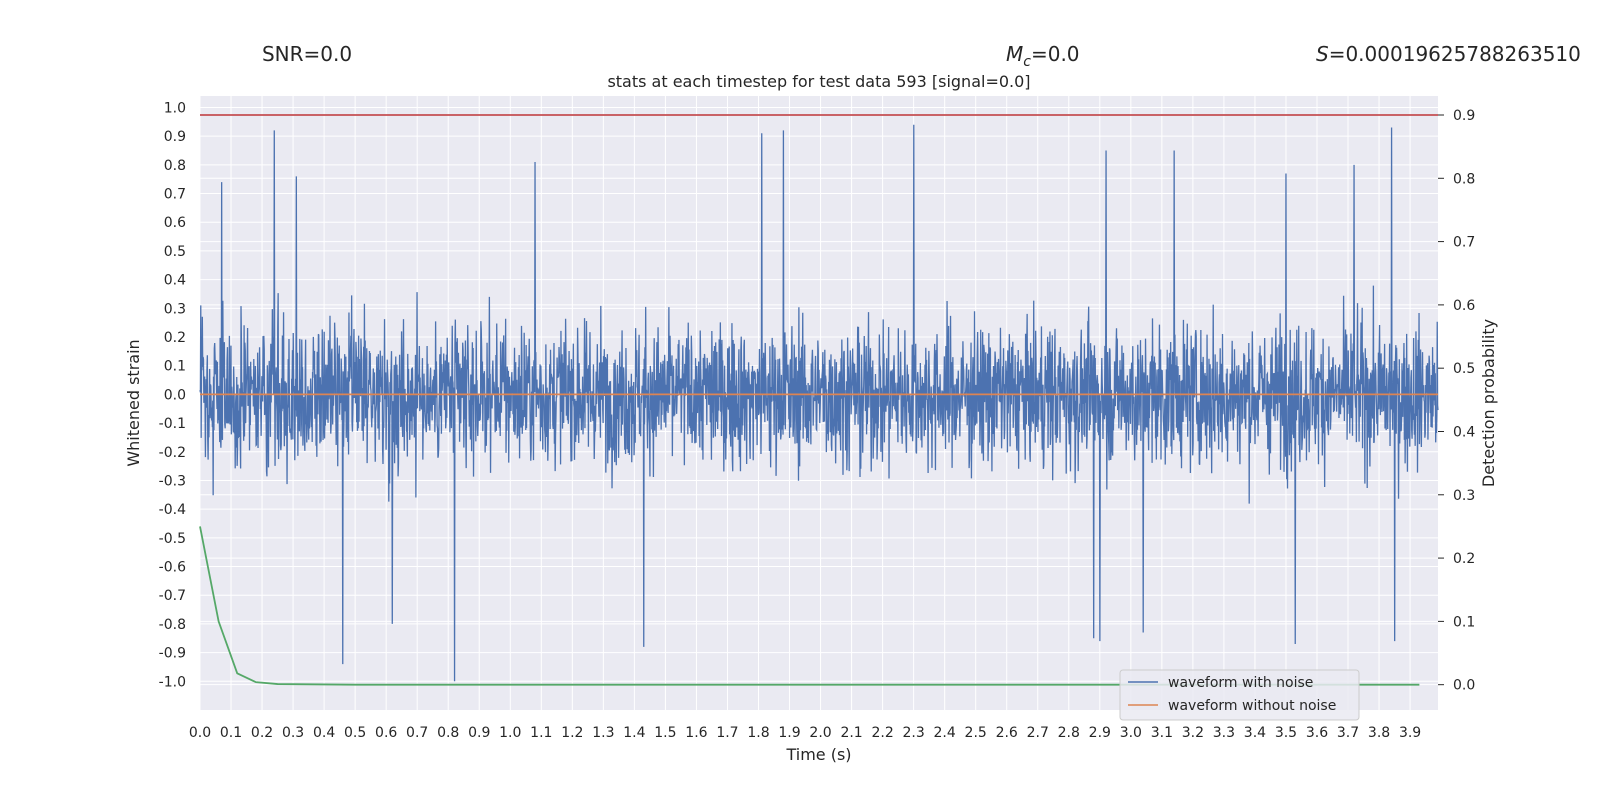 This screenshot has height=800, width=1600. What do you see at coordinates (172, 596) in the screenshot?
I see `y-tick-label: -0.7` at bounding box center [172, 596].